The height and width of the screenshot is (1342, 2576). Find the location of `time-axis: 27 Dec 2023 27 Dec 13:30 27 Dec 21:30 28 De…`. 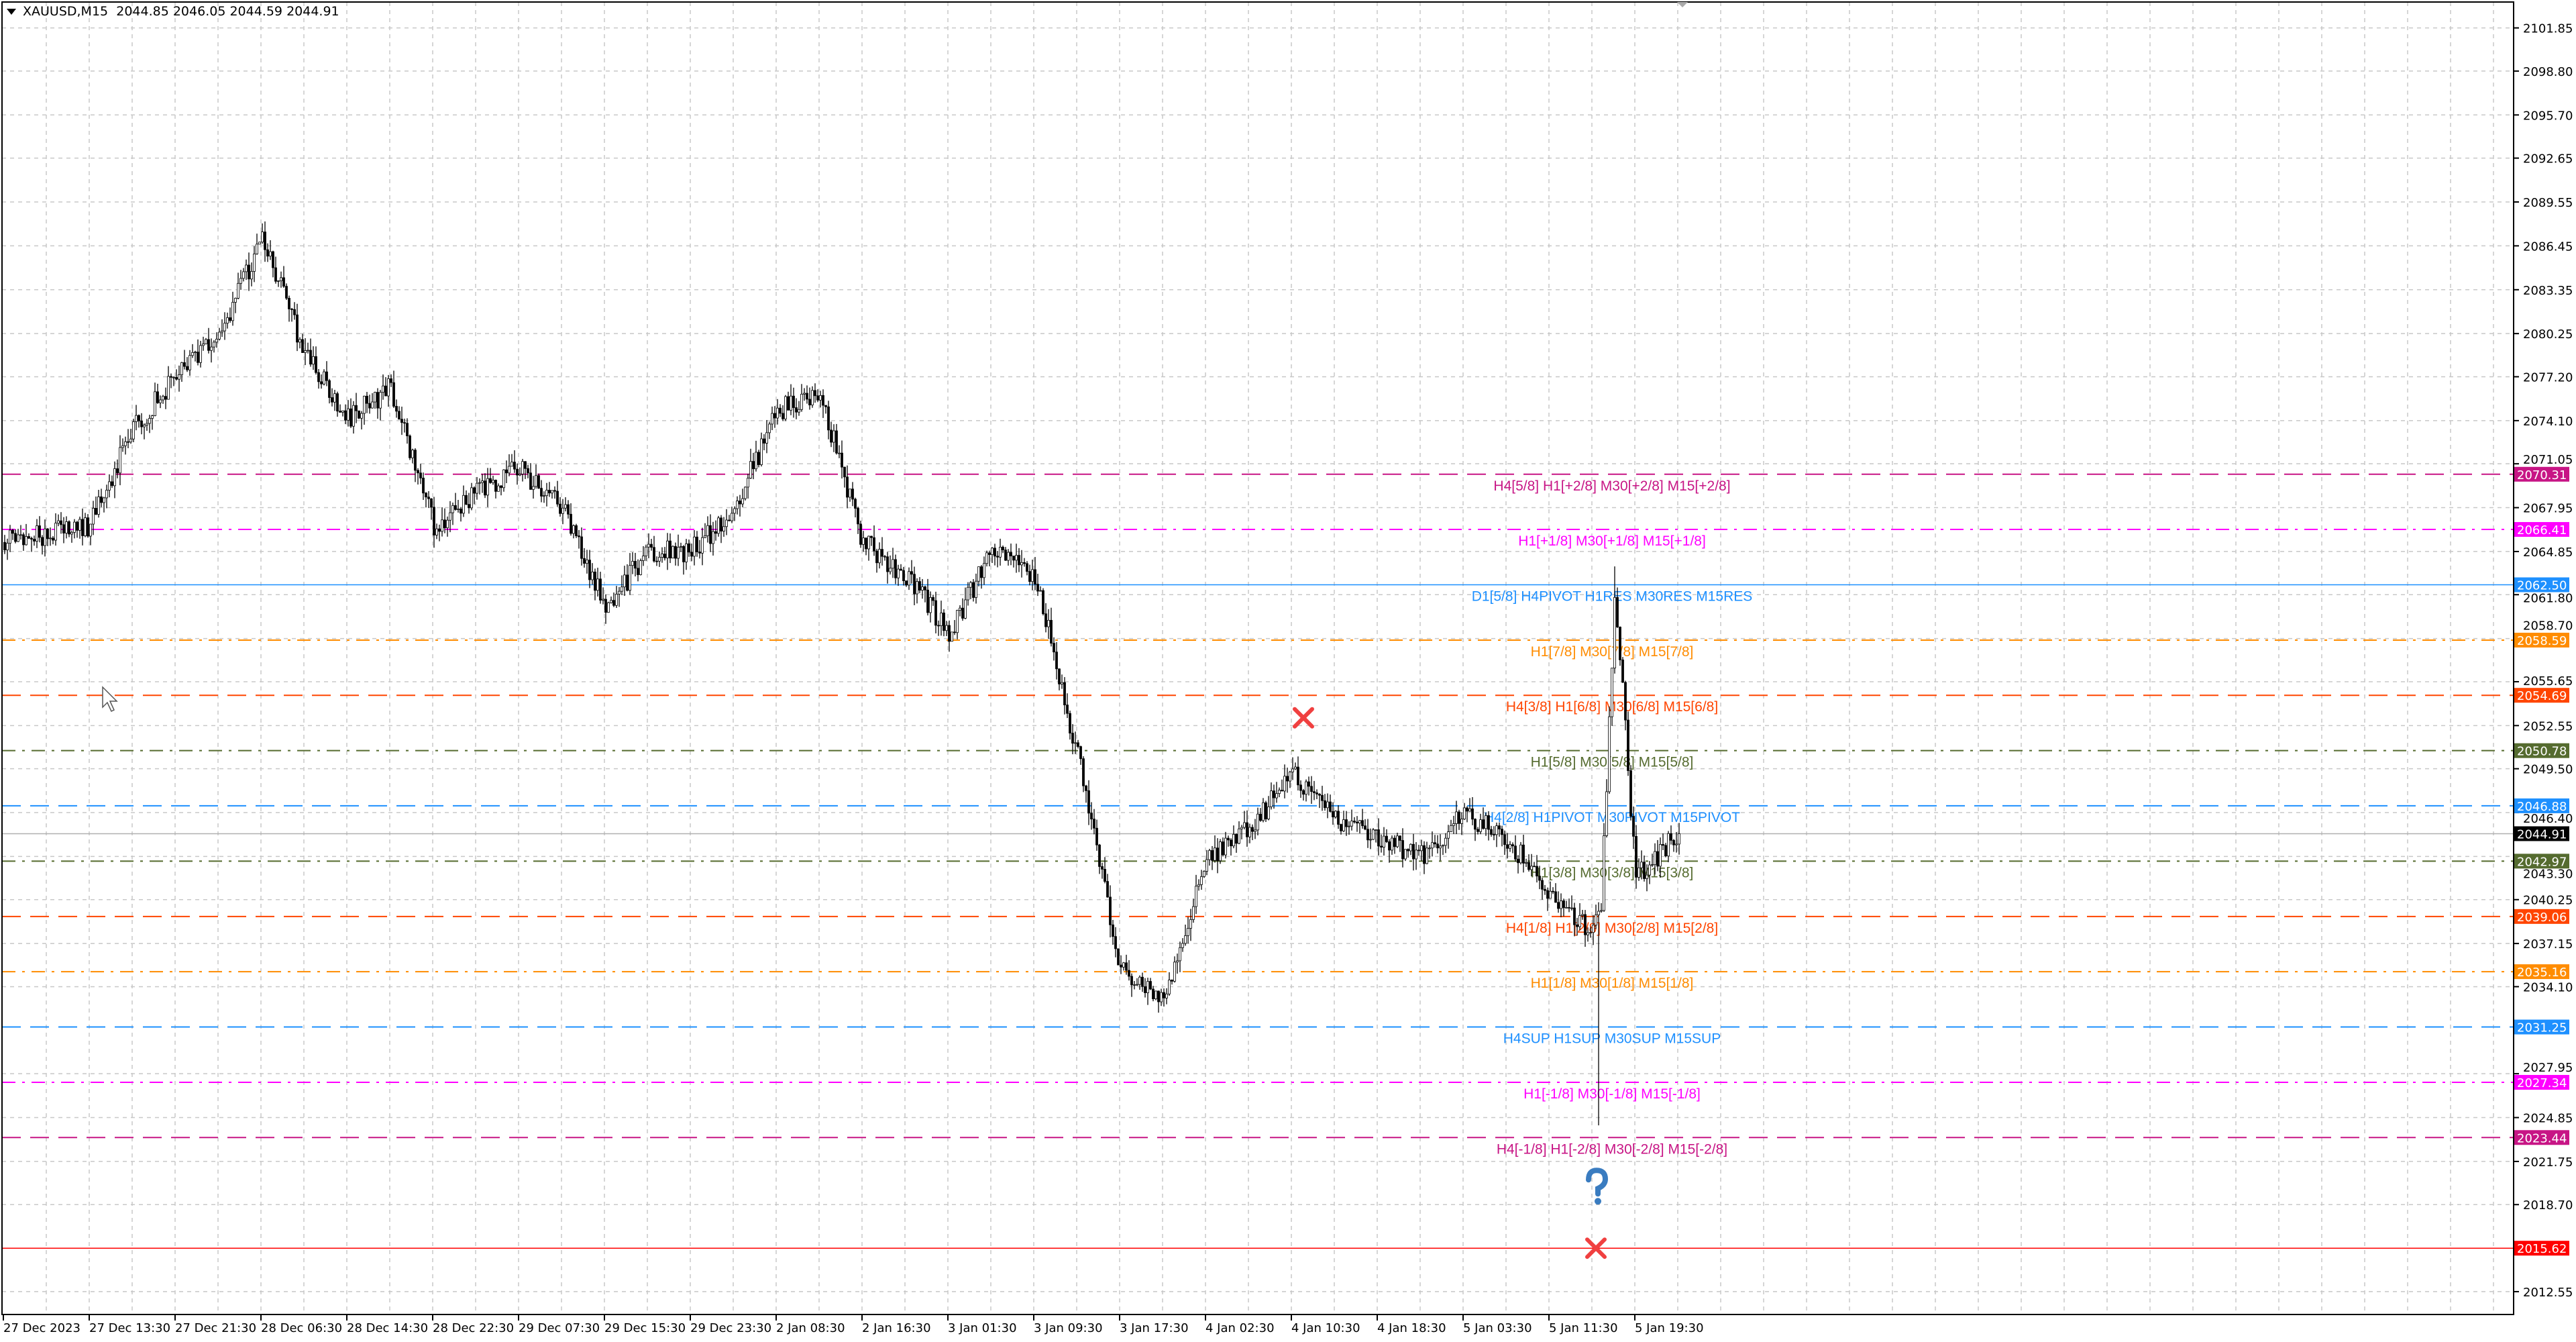

time-axis: 27 Dec 2023 27 Dec 13:30 27 Dec 21:30 28 De… is located at coordinates (853, 1324).